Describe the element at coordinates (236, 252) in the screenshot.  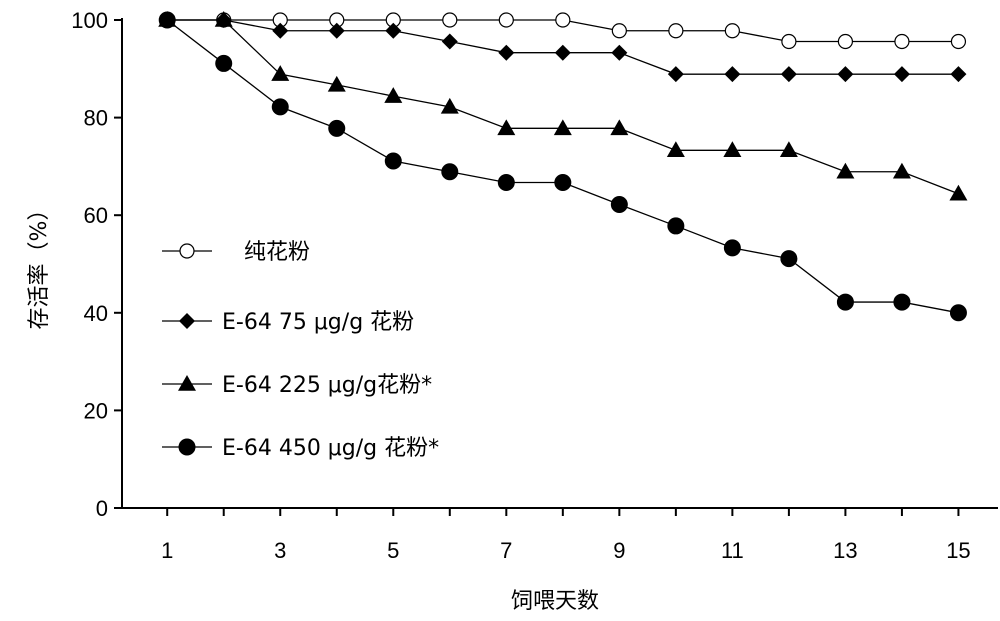
I see `legend-item-1: 纯花粉` at that location.